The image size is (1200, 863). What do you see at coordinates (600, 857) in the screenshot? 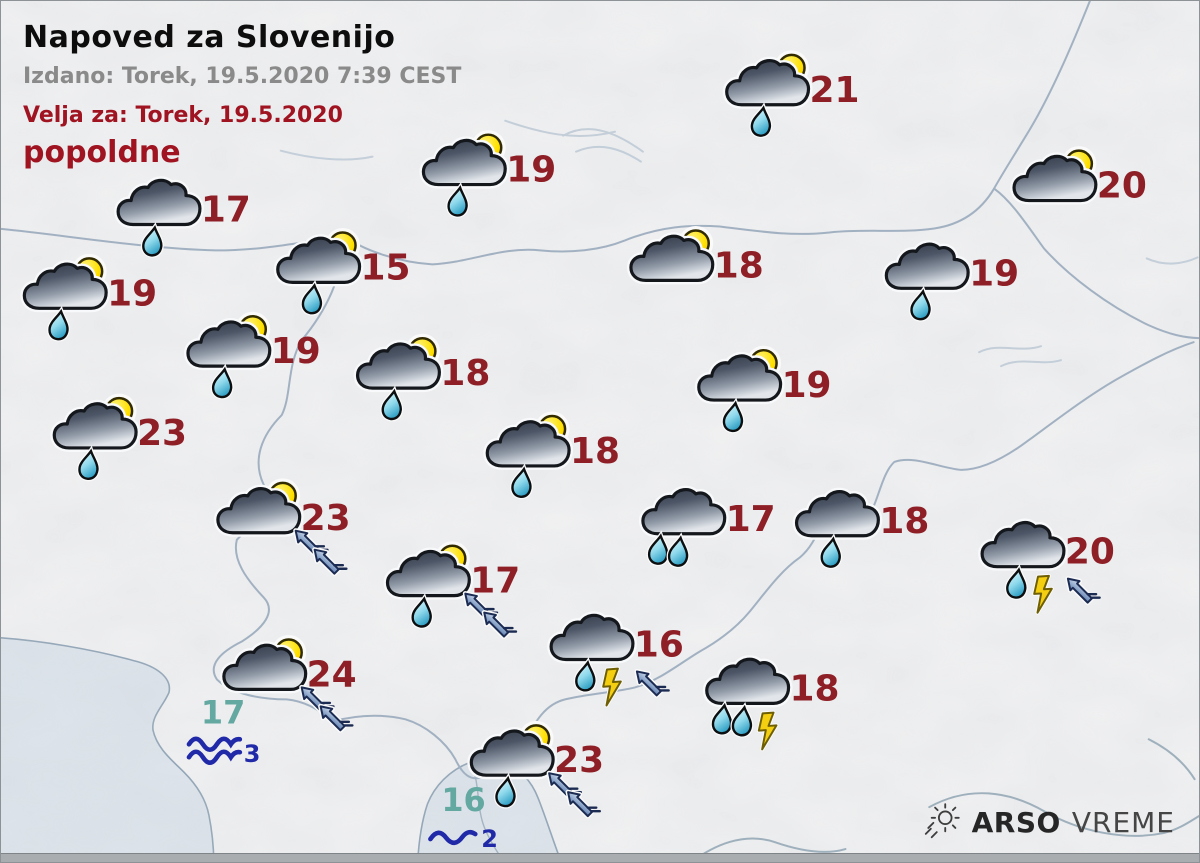
I see `map-bottom-frame` at bounding box center [600, 857].